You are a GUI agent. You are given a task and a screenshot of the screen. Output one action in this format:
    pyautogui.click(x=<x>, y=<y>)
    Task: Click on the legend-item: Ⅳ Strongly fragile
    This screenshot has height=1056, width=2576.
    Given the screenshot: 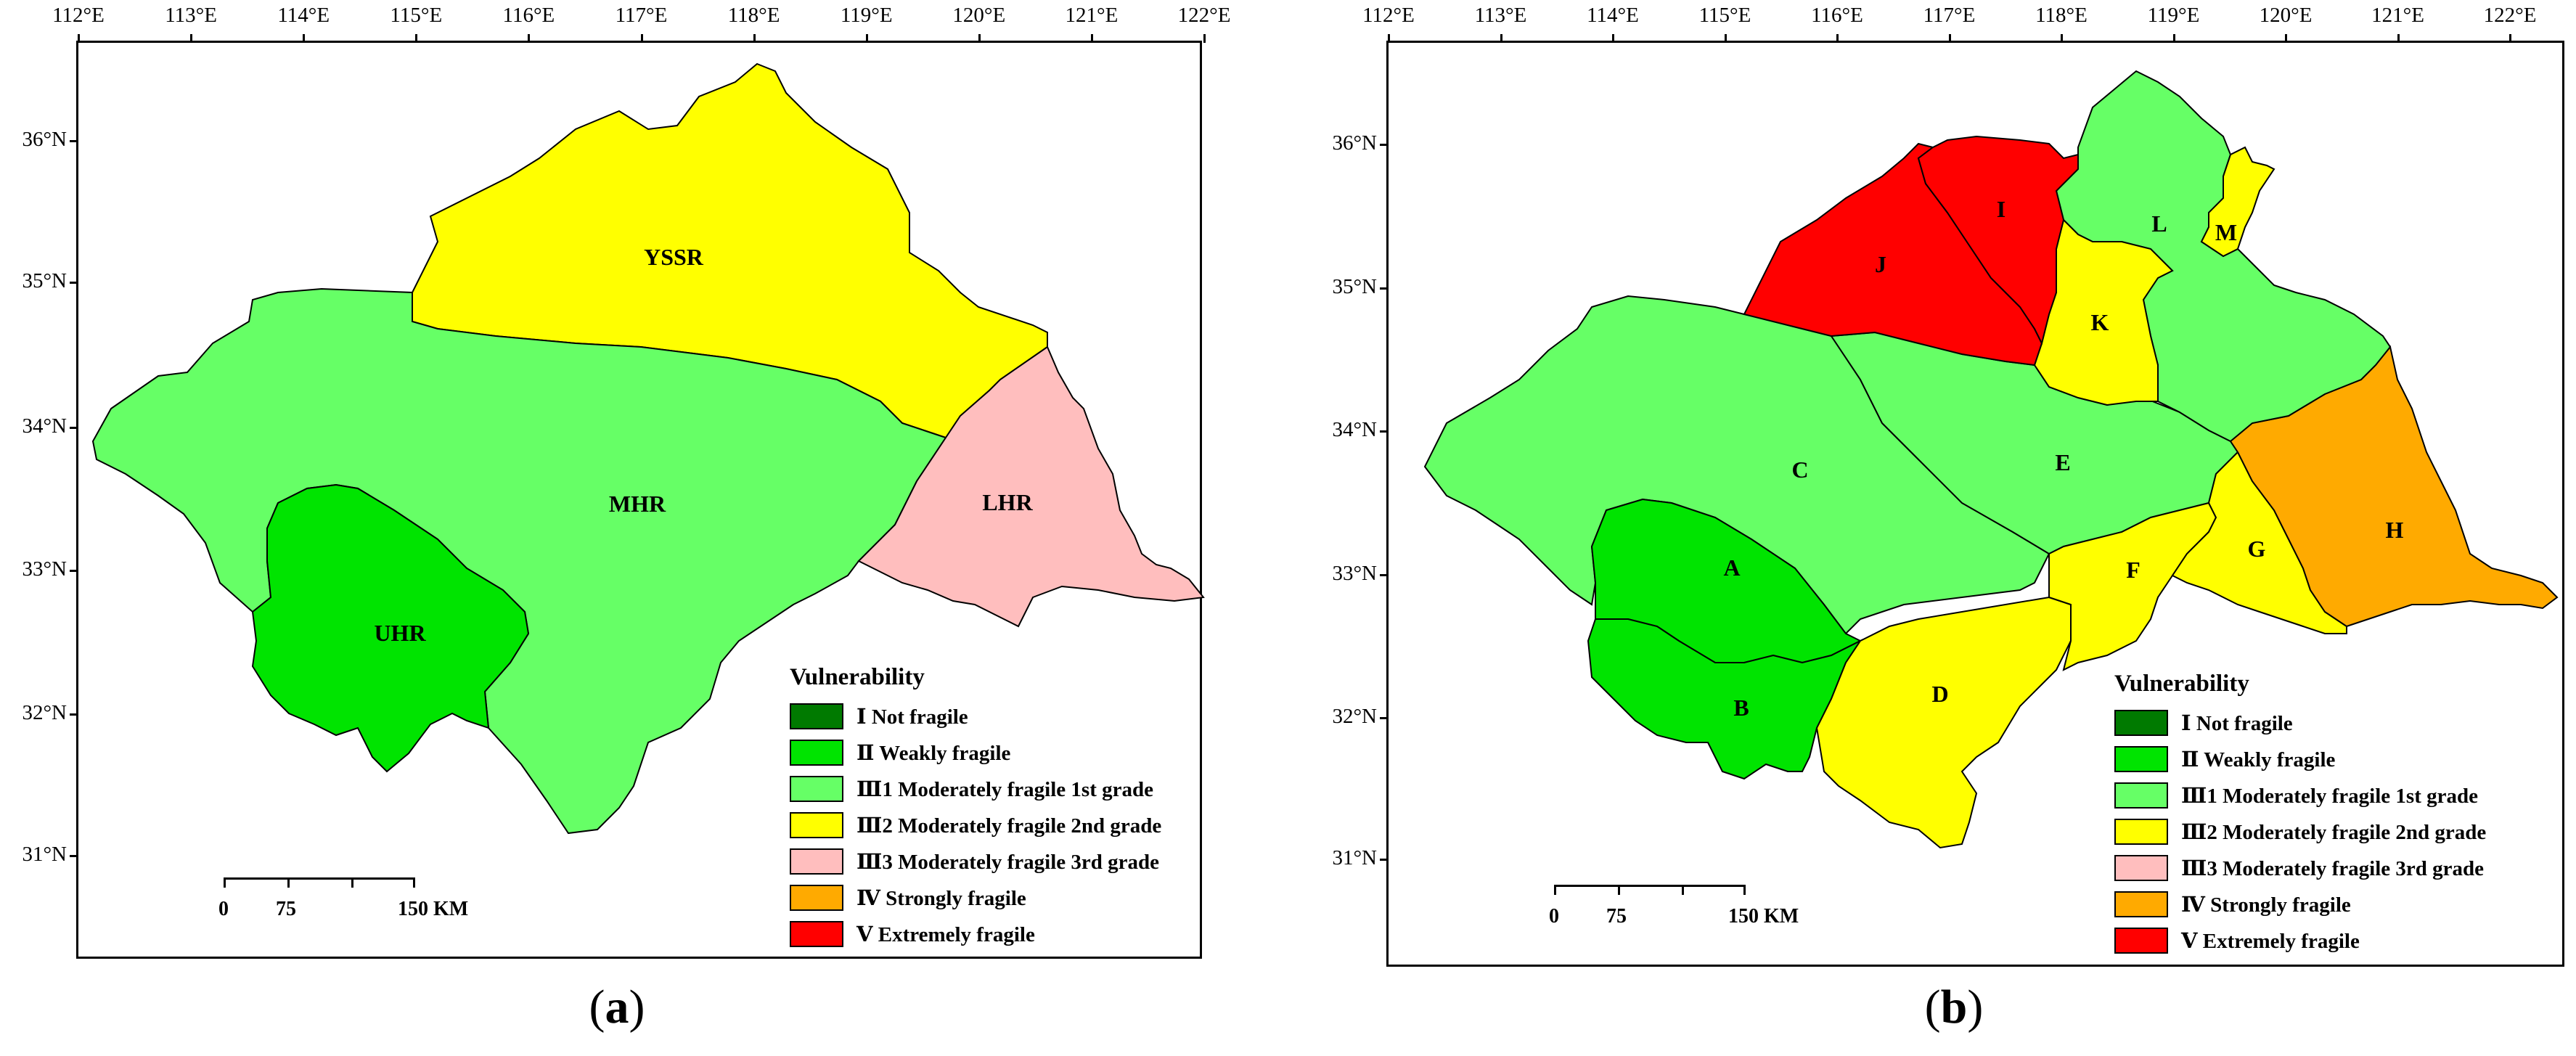 What is the action you would take?
    pyautogui.click(x=2300, y=904)
    